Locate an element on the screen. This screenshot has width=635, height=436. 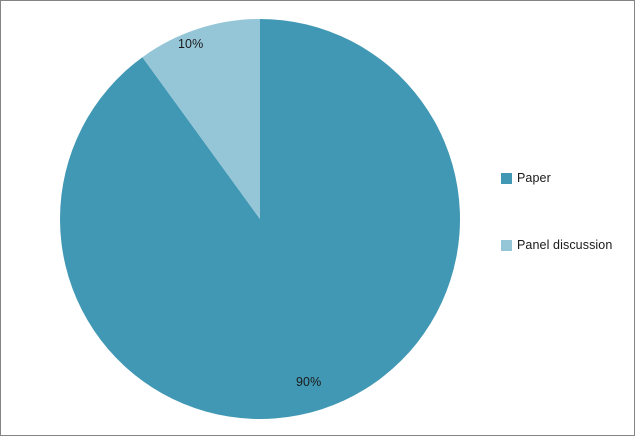
legend-swatch-icon-panel-discussion is located at coordinates (506, 245).